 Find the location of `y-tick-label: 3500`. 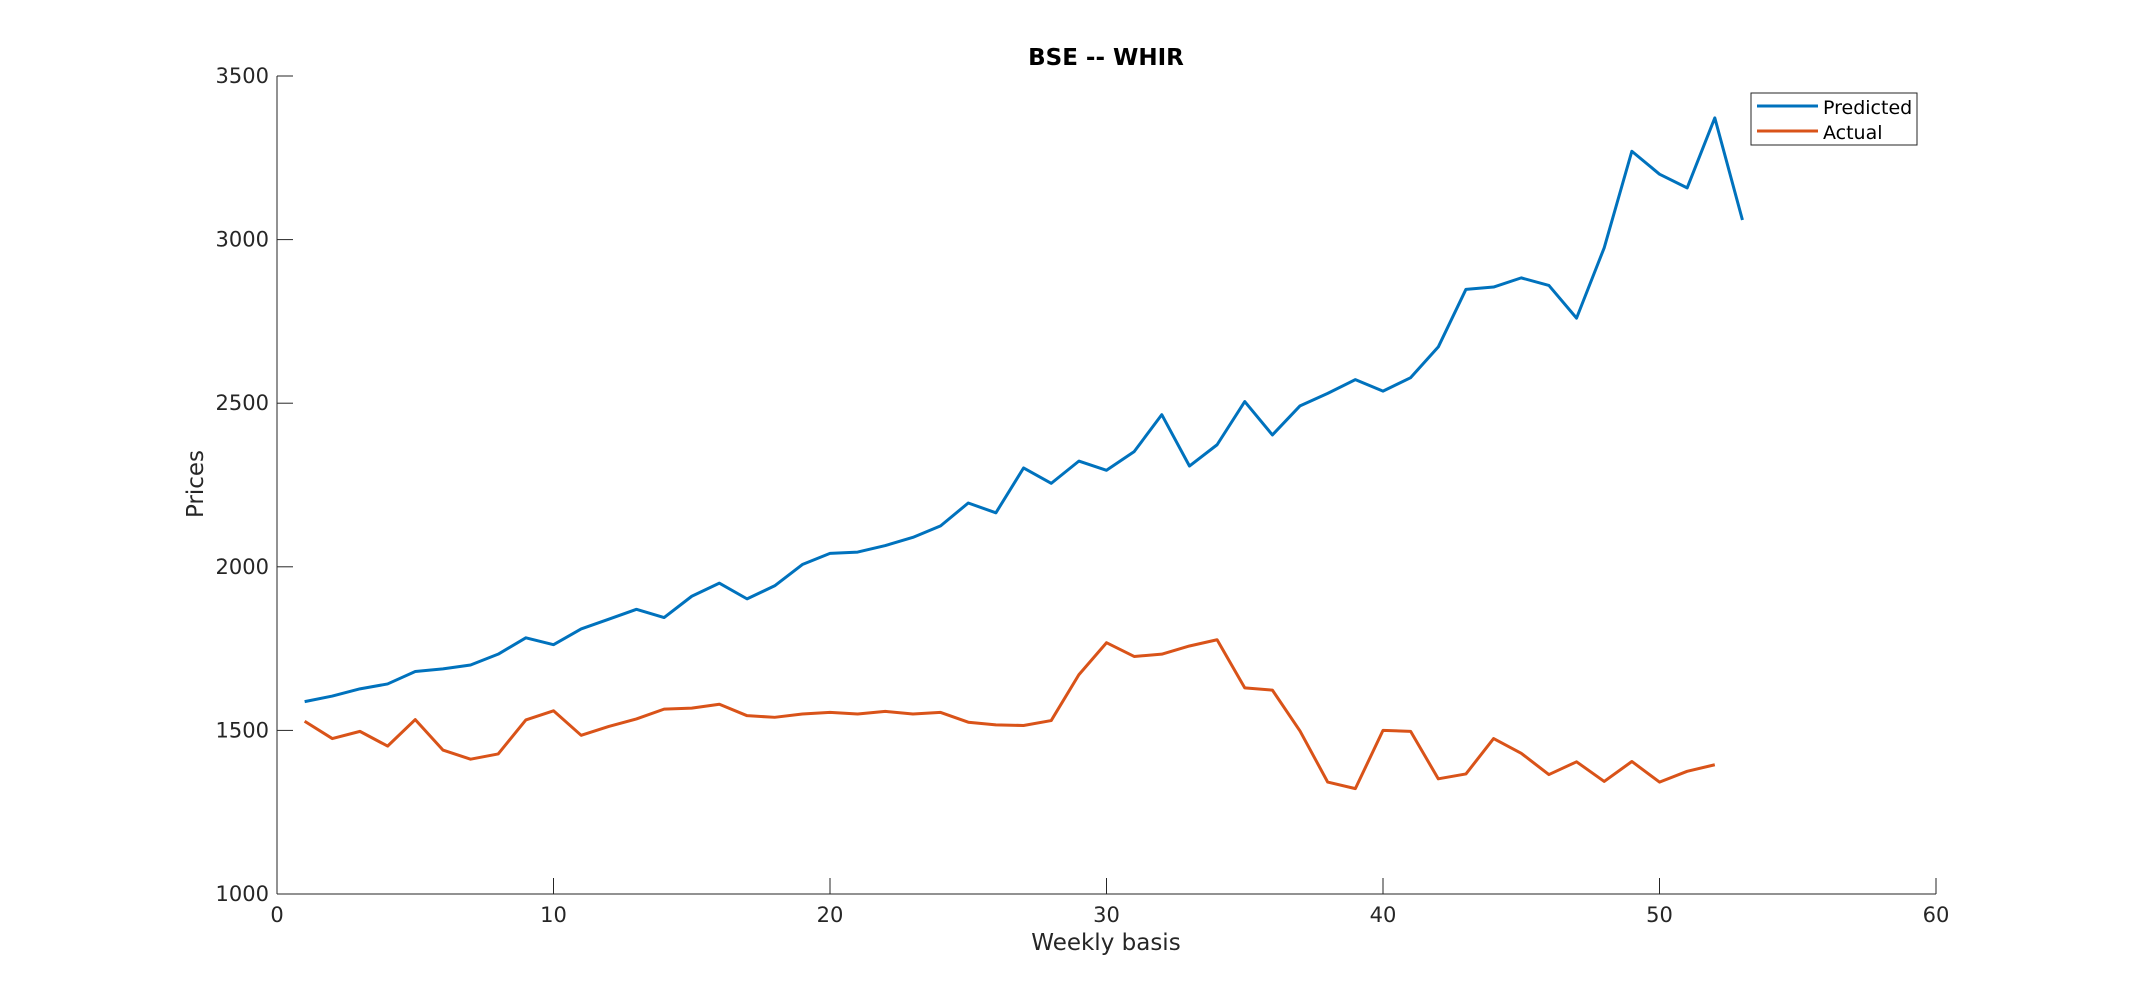

y-tick-label: 3500 is located at coordinates (242, 76).